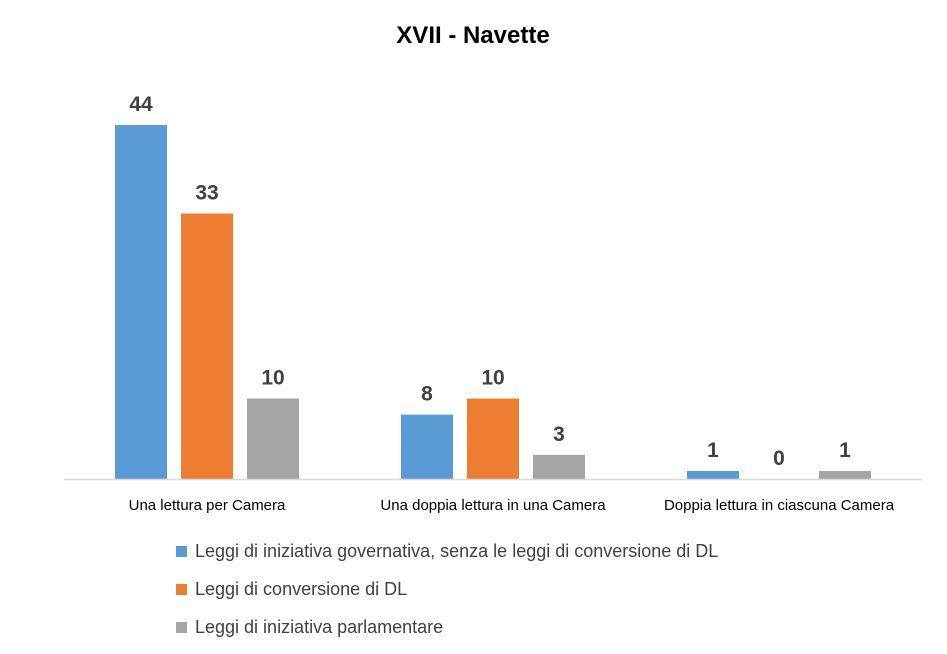  I want to click on legend-item: Leggi di iniziativa parlamentare, so click(447, 627).